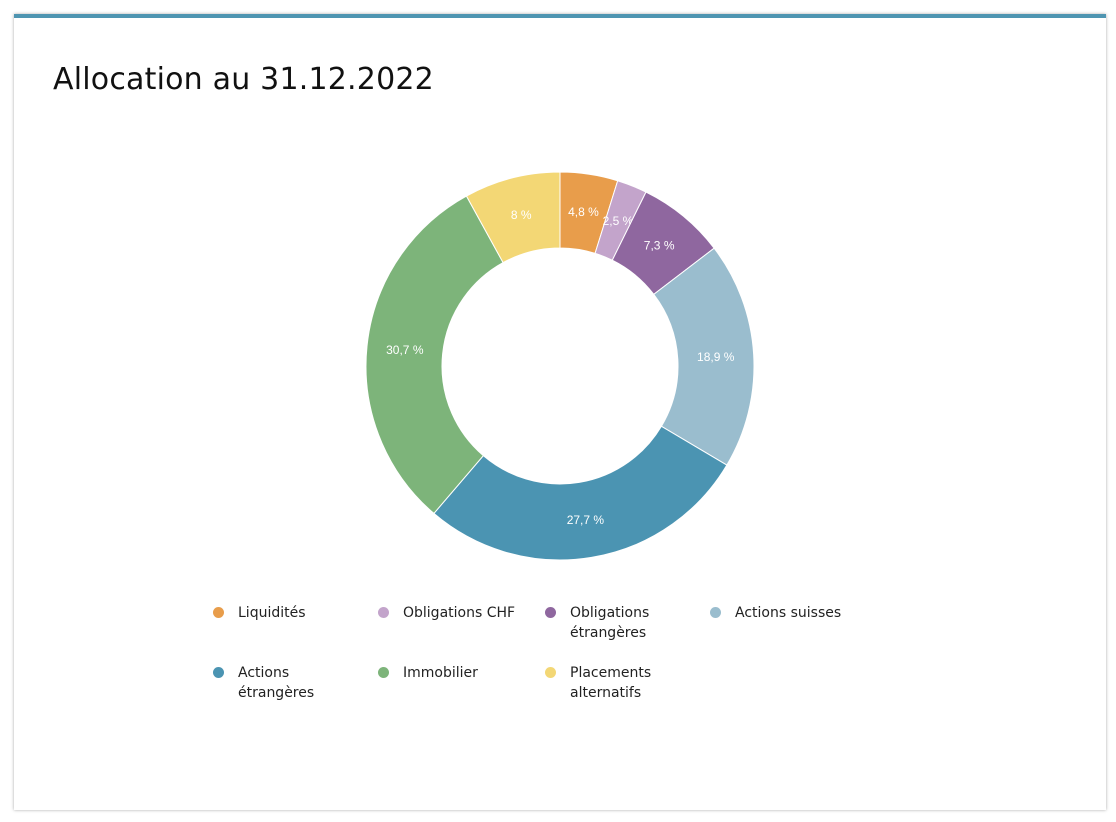 The image size is (1116, 822). I want to click on slice-data-label: 7,3 %, so click(659, 246).